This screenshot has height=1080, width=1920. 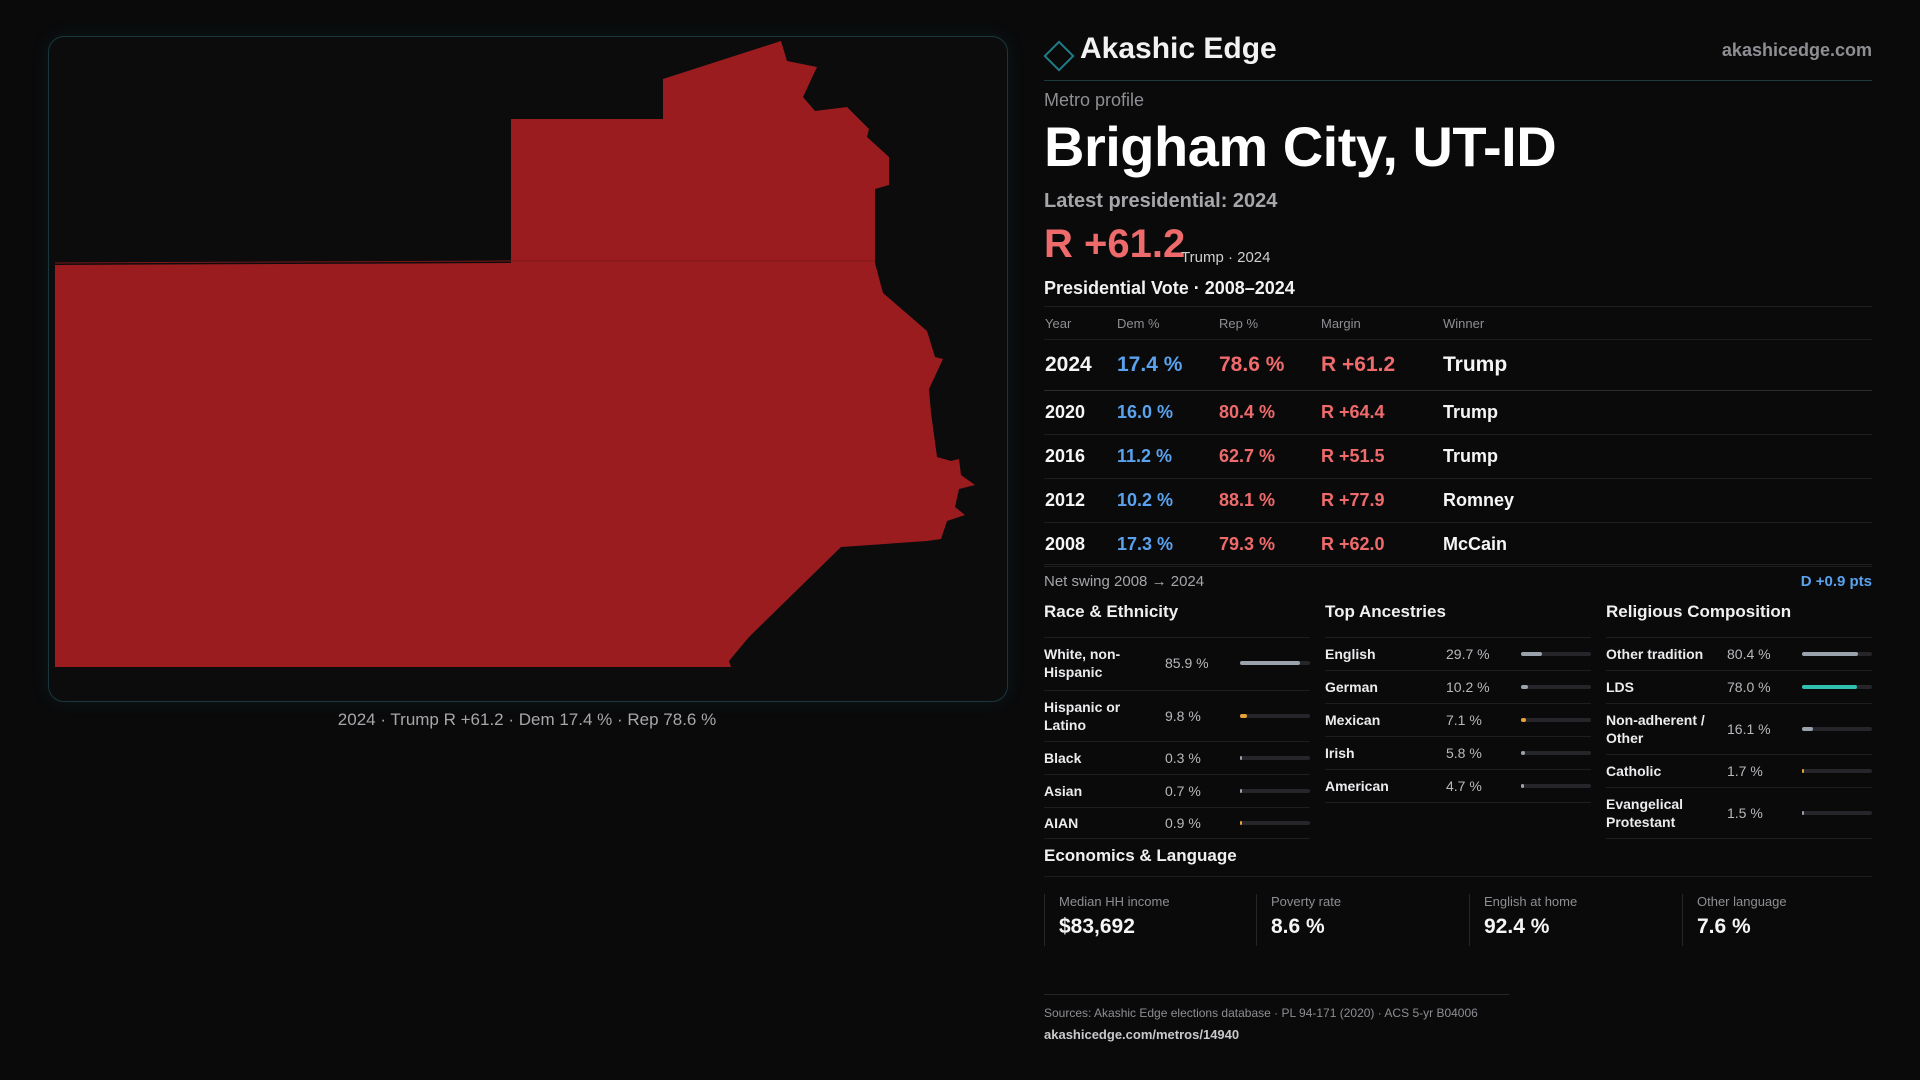 What do you see at coordinates (1634, 771) in the screenshot?
I see `item-label: Catholic` at bounding box center [1634, 771].